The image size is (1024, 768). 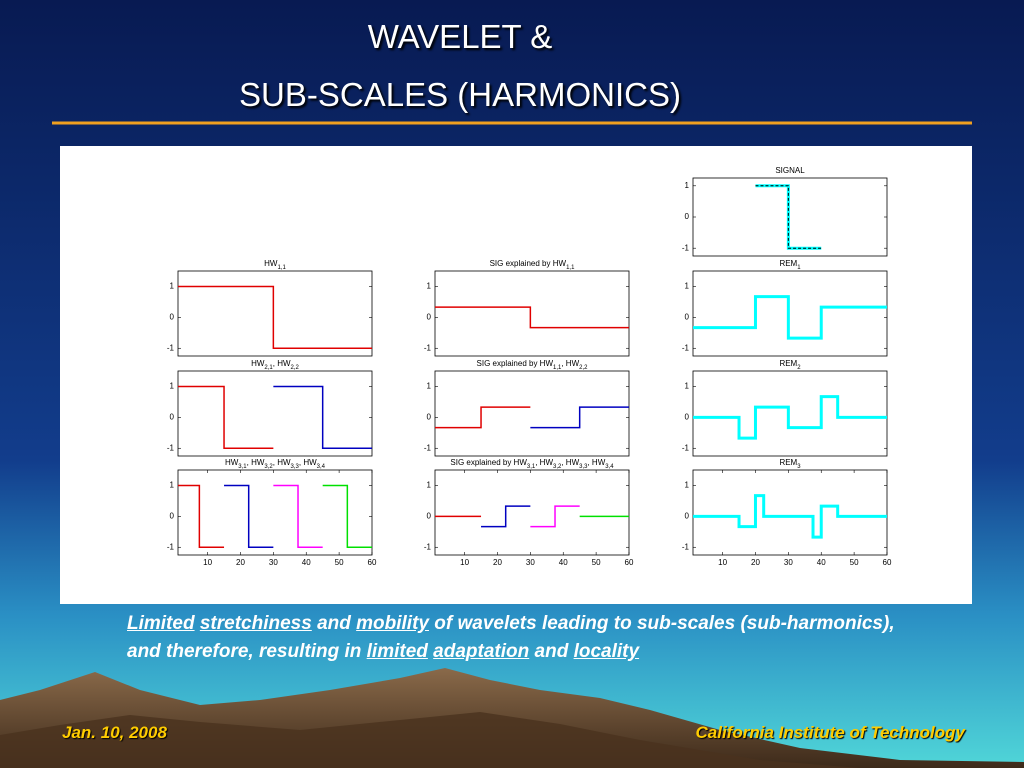 I want to click on caption-segment: stretchiness, so click(x=255, y=623).